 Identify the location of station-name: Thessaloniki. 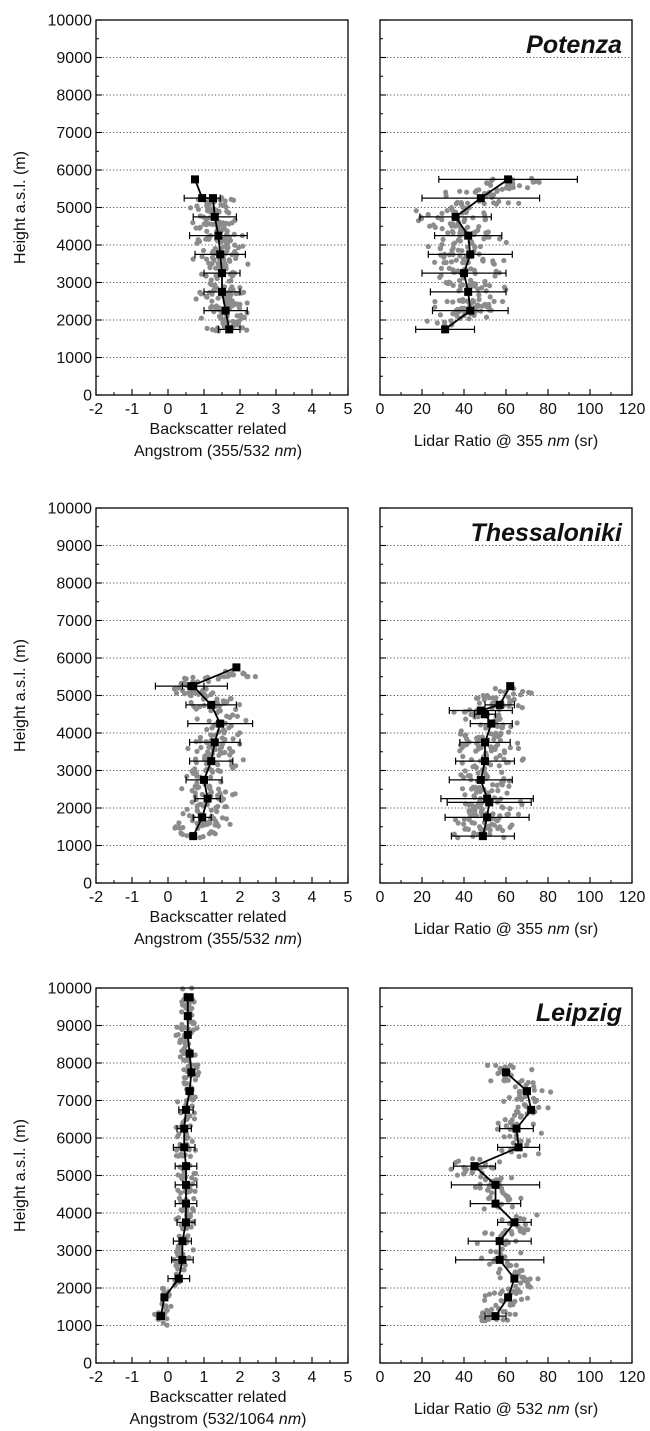
(547, 533).